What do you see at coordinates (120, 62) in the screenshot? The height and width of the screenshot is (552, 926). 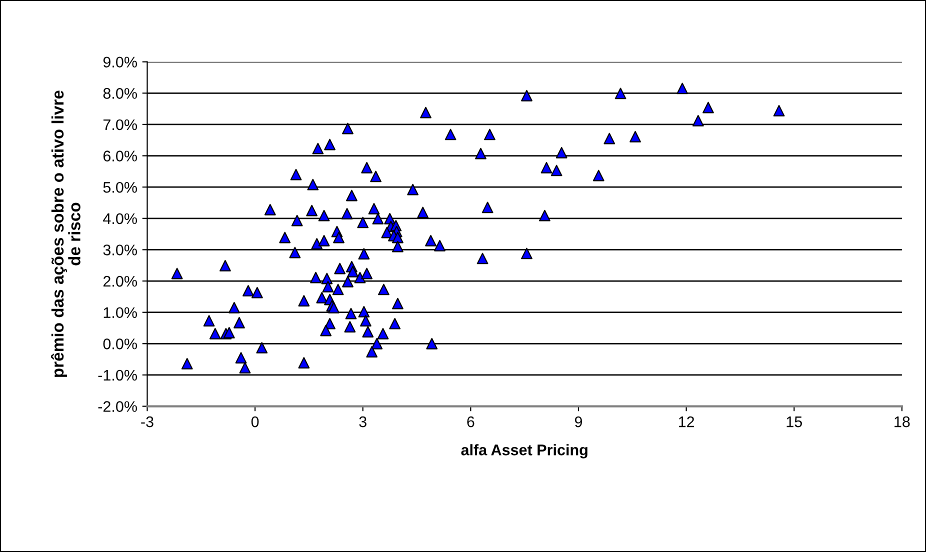 I see `y-tick-label: 9.0%` at bounding box center [120, 62].